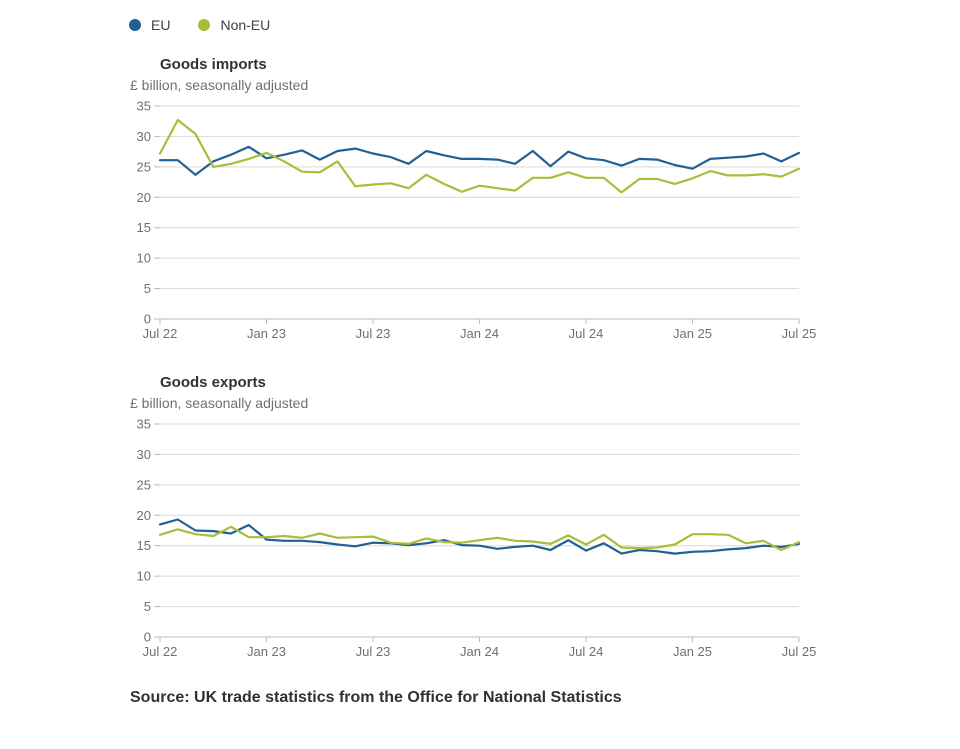 The width and height of the screenshot is (960, 749). What do you see at coordinates (586, 333) in the screenshot?
I see `imports-x-tick-label: Jul 24` at bounding box center [586, 333].